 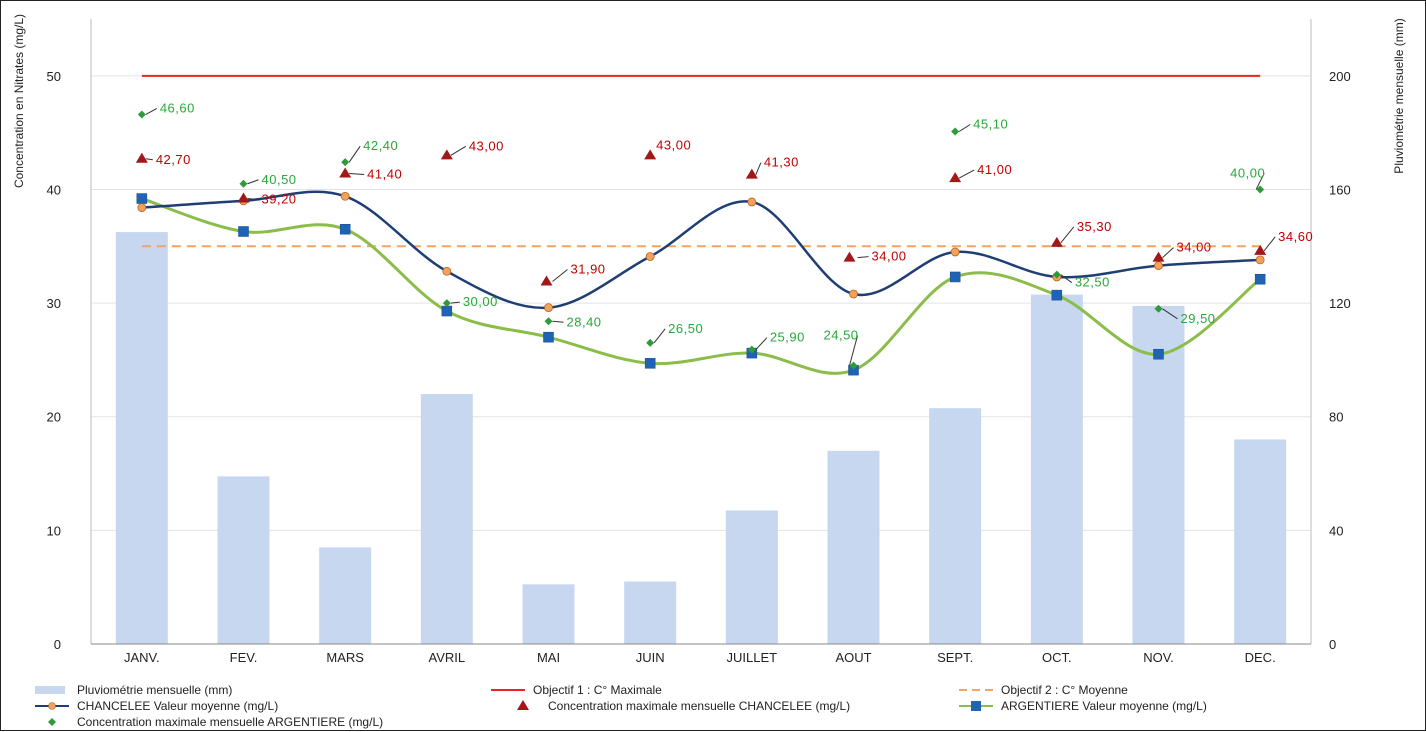 What do you see at coordinates (994, 169) in the screenshot?
I see `chancelee-max-label-8: 41,00` at bounding box center [994, 169].